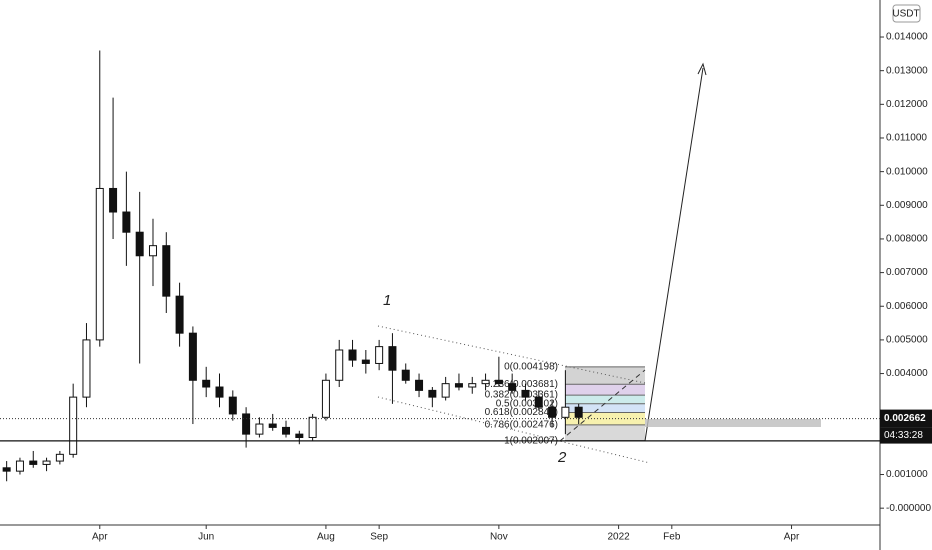 The height and width of the screenshot is (550, 932). I want to click on y-tick-label: 0.001000, so click(907, 474).